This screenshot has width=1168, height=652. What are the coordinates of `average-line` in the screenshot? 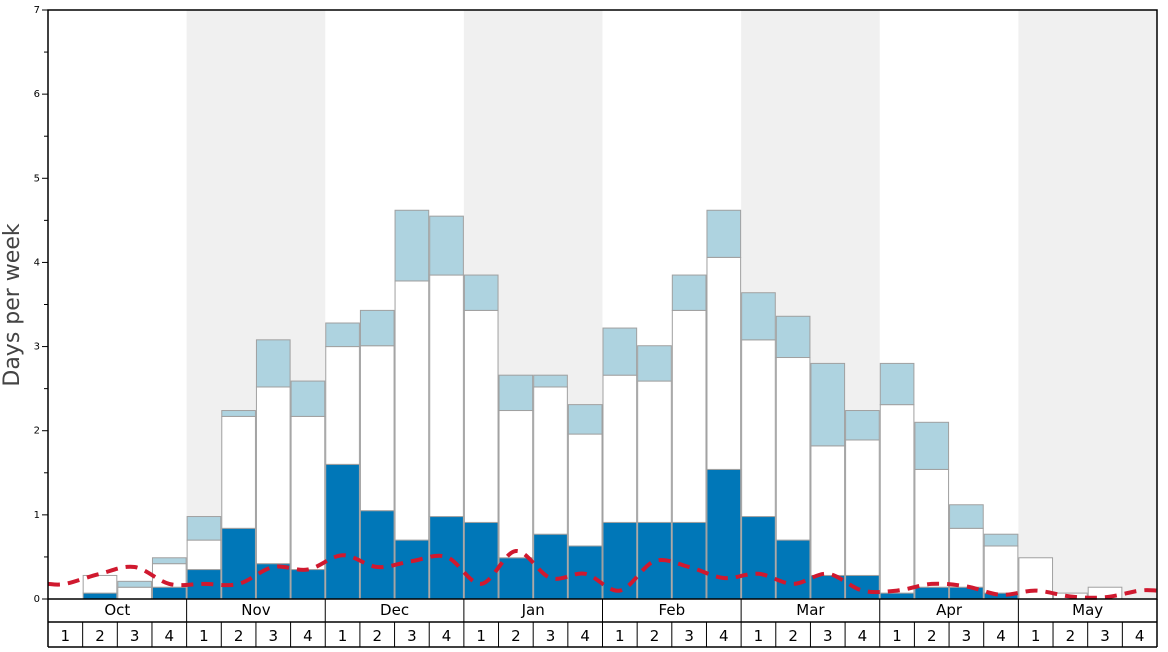 It's located at (602, 574).